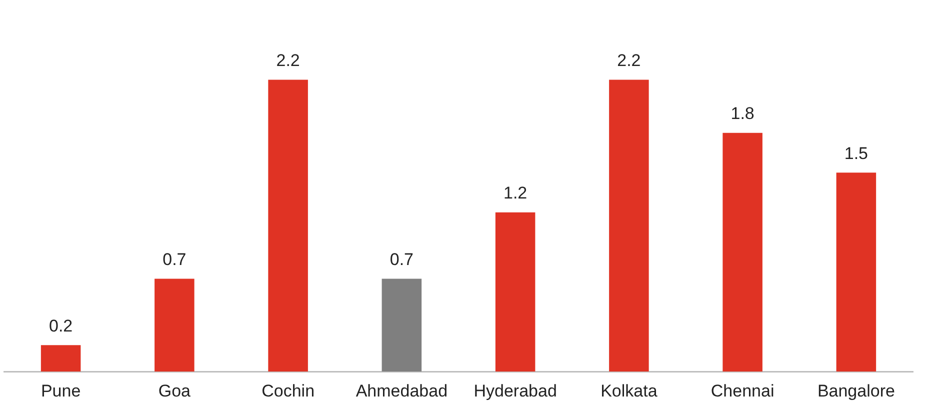 The width and height of the screenshot is (933, 414). Describe the element at coordinates (60, 326) in the screenshot. I see `data-label: 0.2` at that location.